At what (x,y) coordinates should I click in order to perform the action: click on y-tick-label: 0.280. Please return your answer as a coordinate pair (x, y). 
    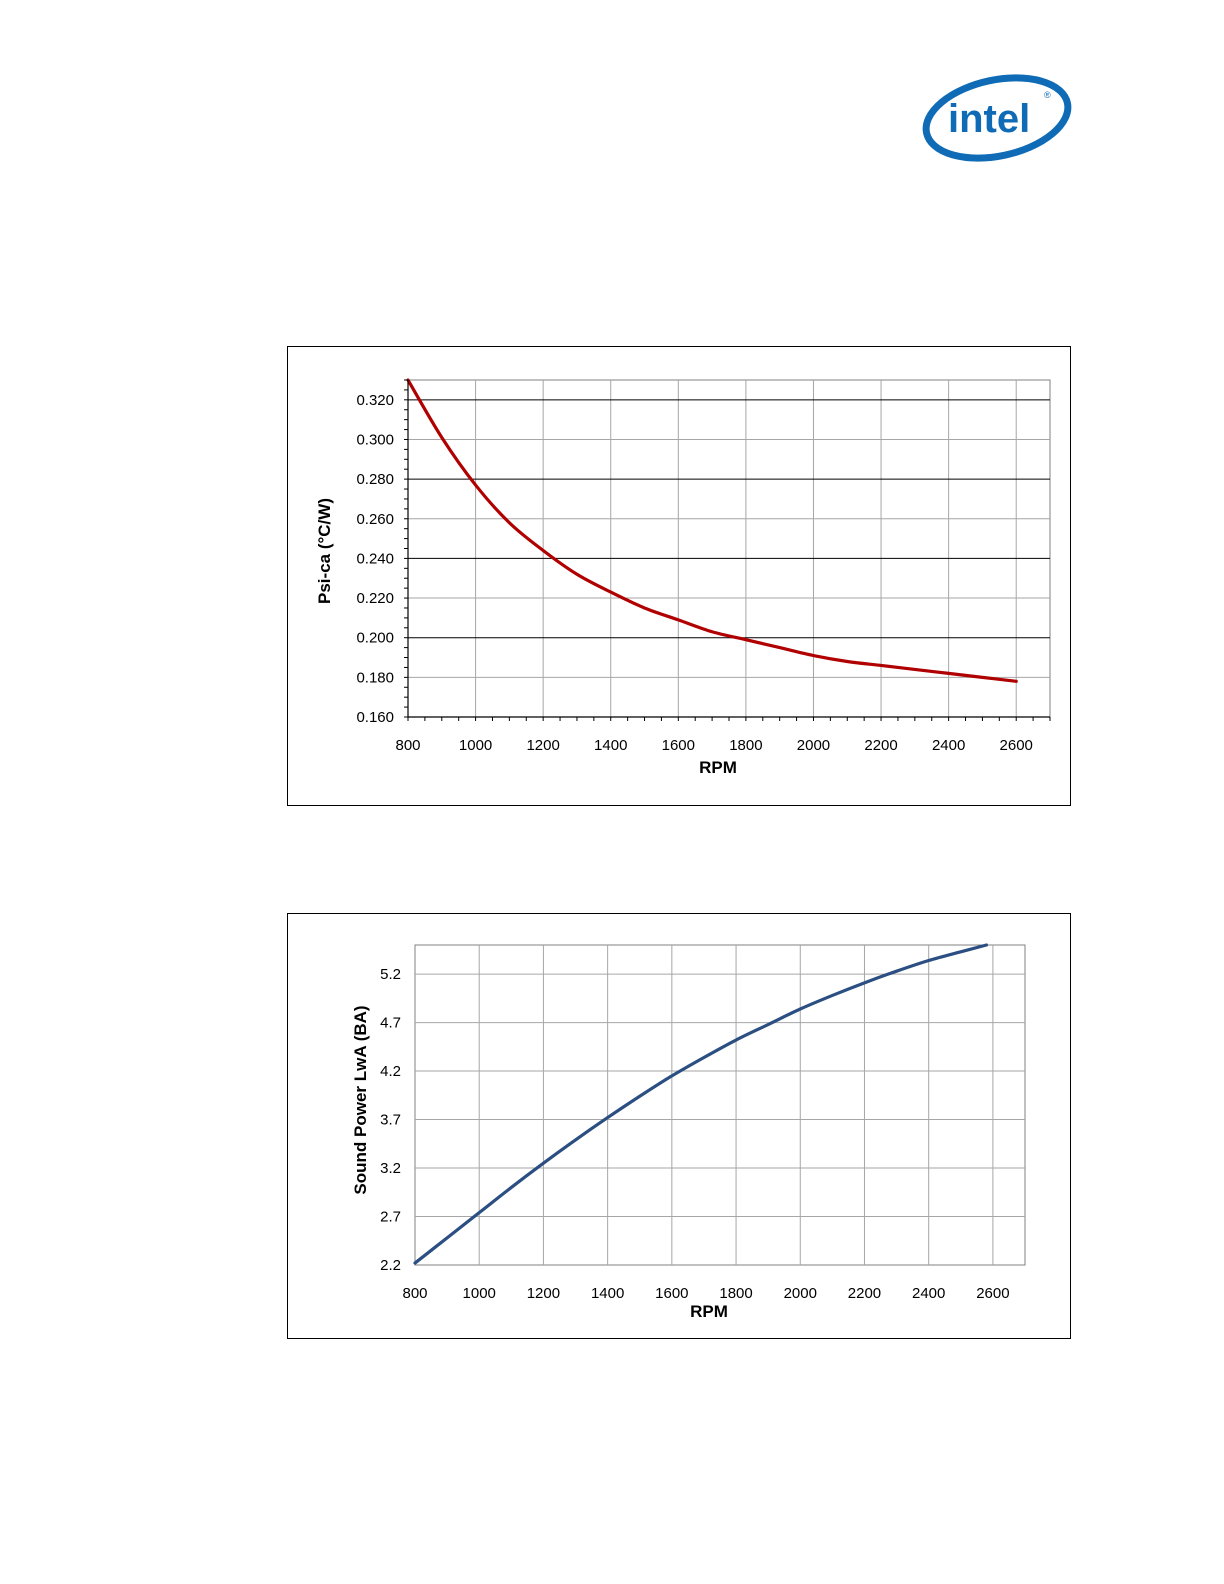
    Looking at the image, I should click on (375, 479).